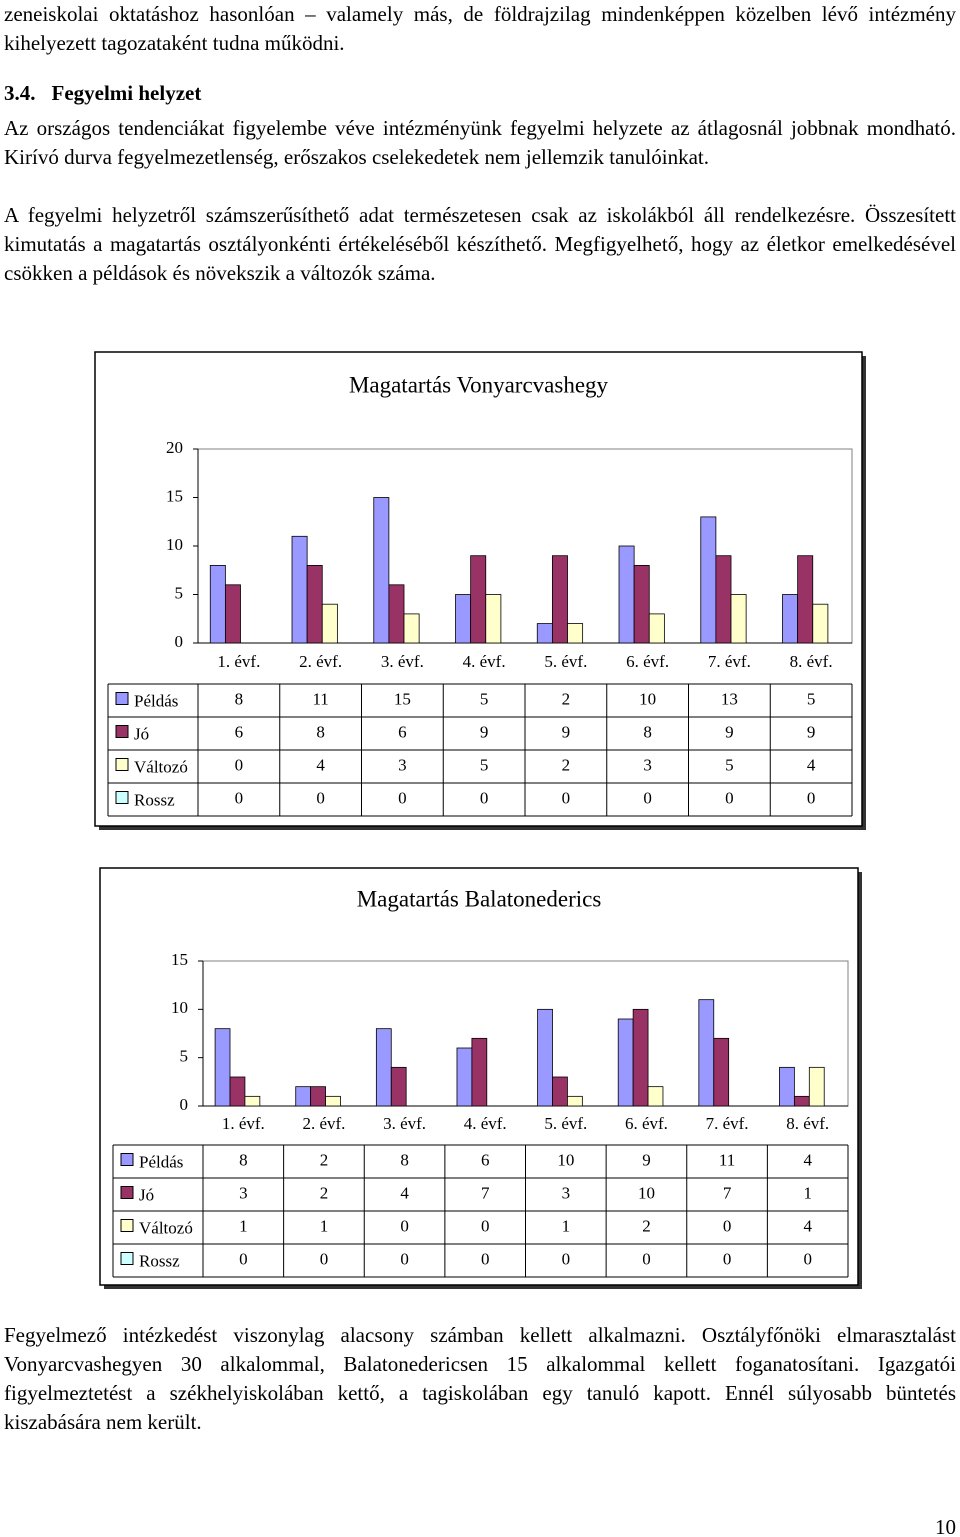  I want to click on x-tick-label: 8. évf., so click(811, 661).